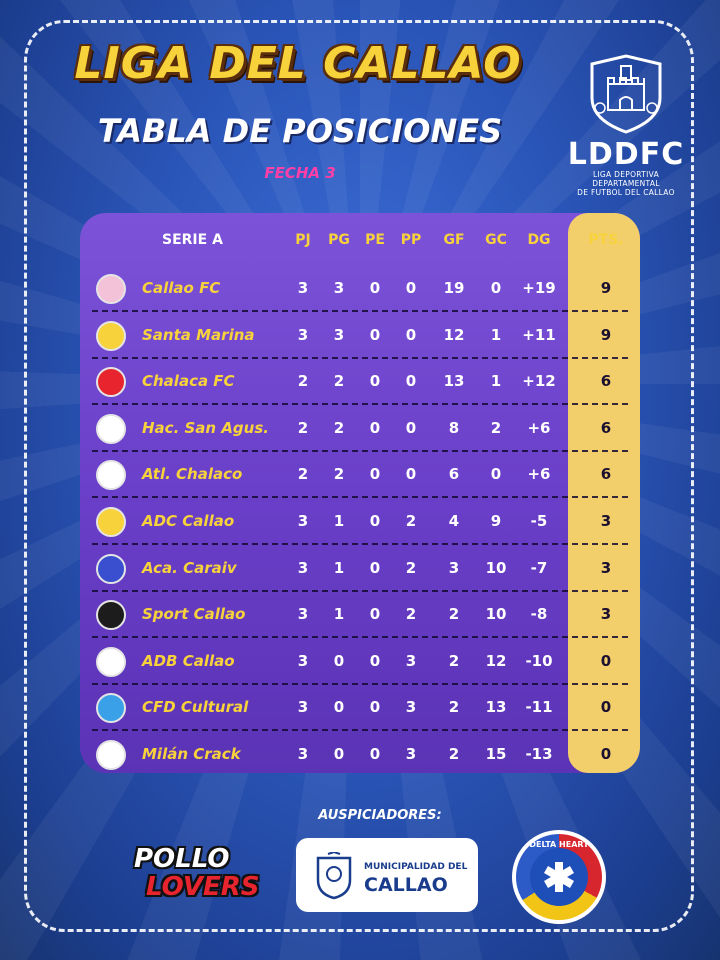  Describe the element at coordinates (539, 567) in the screenshot. I see `cell-dg: -7` at that location.